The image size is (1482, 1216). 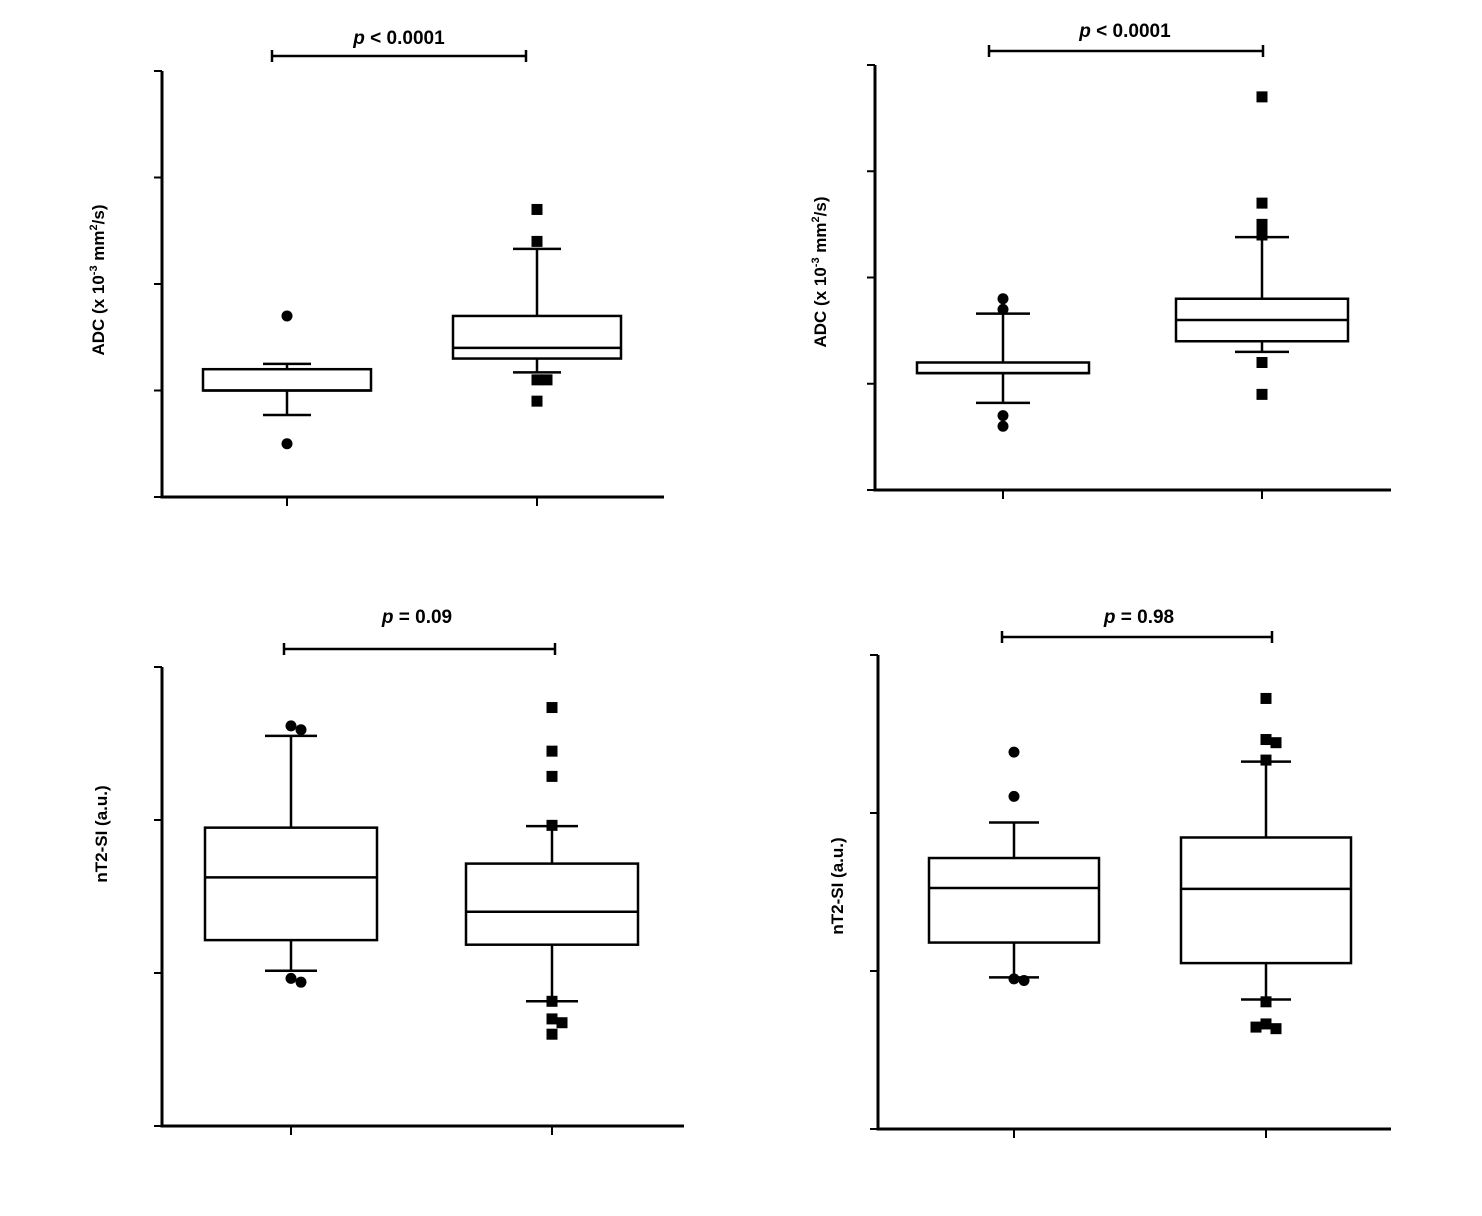 What do you see at coordinates (422, 617) in the screenshot?
I see `p-value-text: = 0.09` at bounding box center [422, 617].